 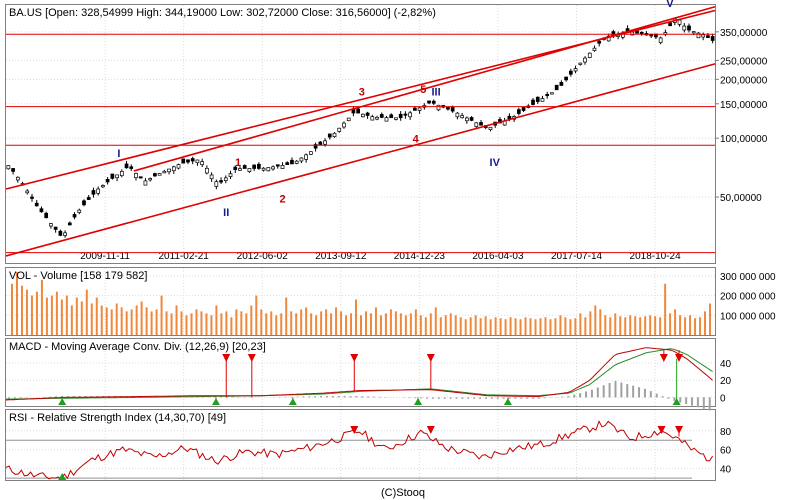 I want to click on price-y-tick-label: 150,00000, so click(x=744, y=105).